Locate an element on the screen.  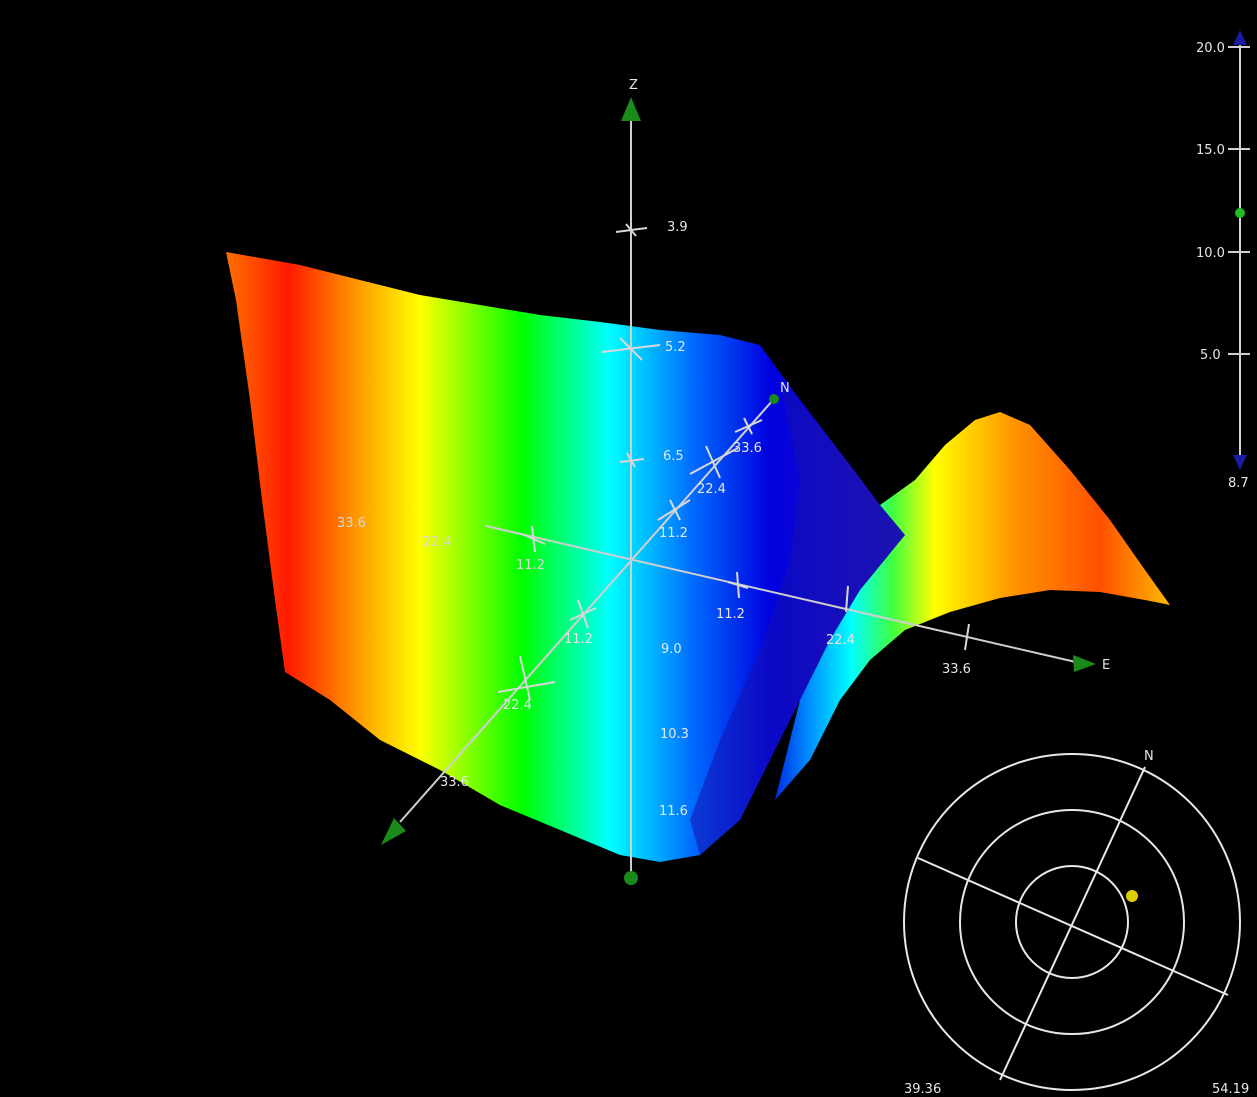
scale-bar-bottom-arrow is located at coordinates (1240, 462).